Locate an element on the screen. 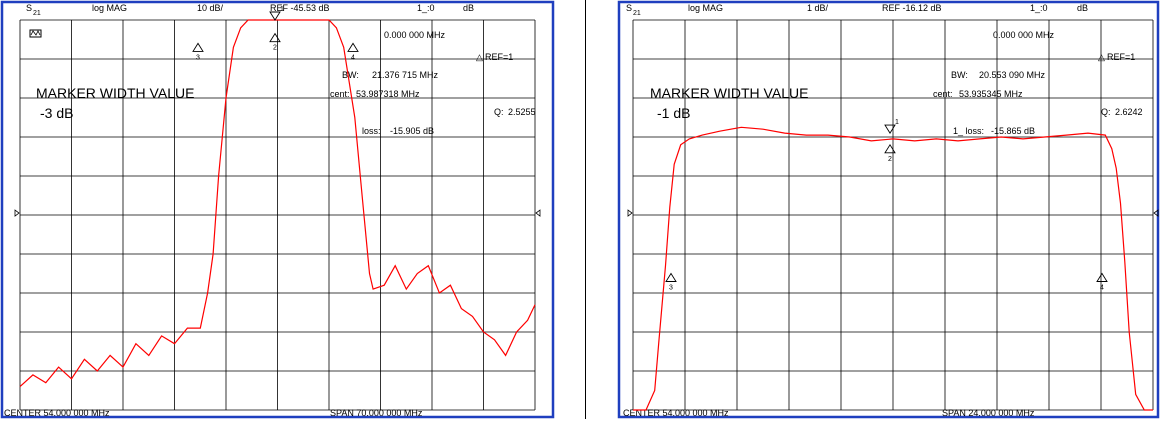  center-freq-value: 53.935345 MHz is located at coordinates (991, 94).